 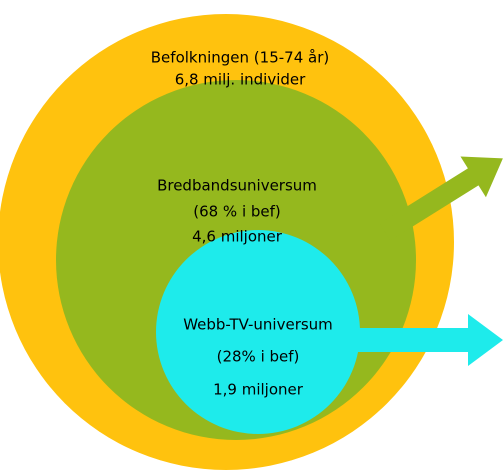 I want to click on node-text: 1,9 miljoner, so click(x=258, y=390).